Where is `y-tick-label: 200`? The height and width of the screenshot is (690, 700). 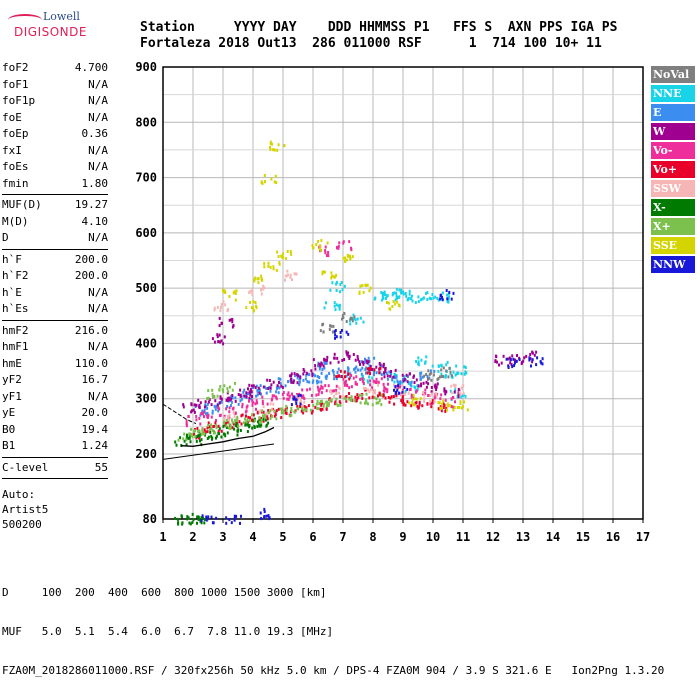
y-tick-label: 200 is located at coordinates (146, 454).